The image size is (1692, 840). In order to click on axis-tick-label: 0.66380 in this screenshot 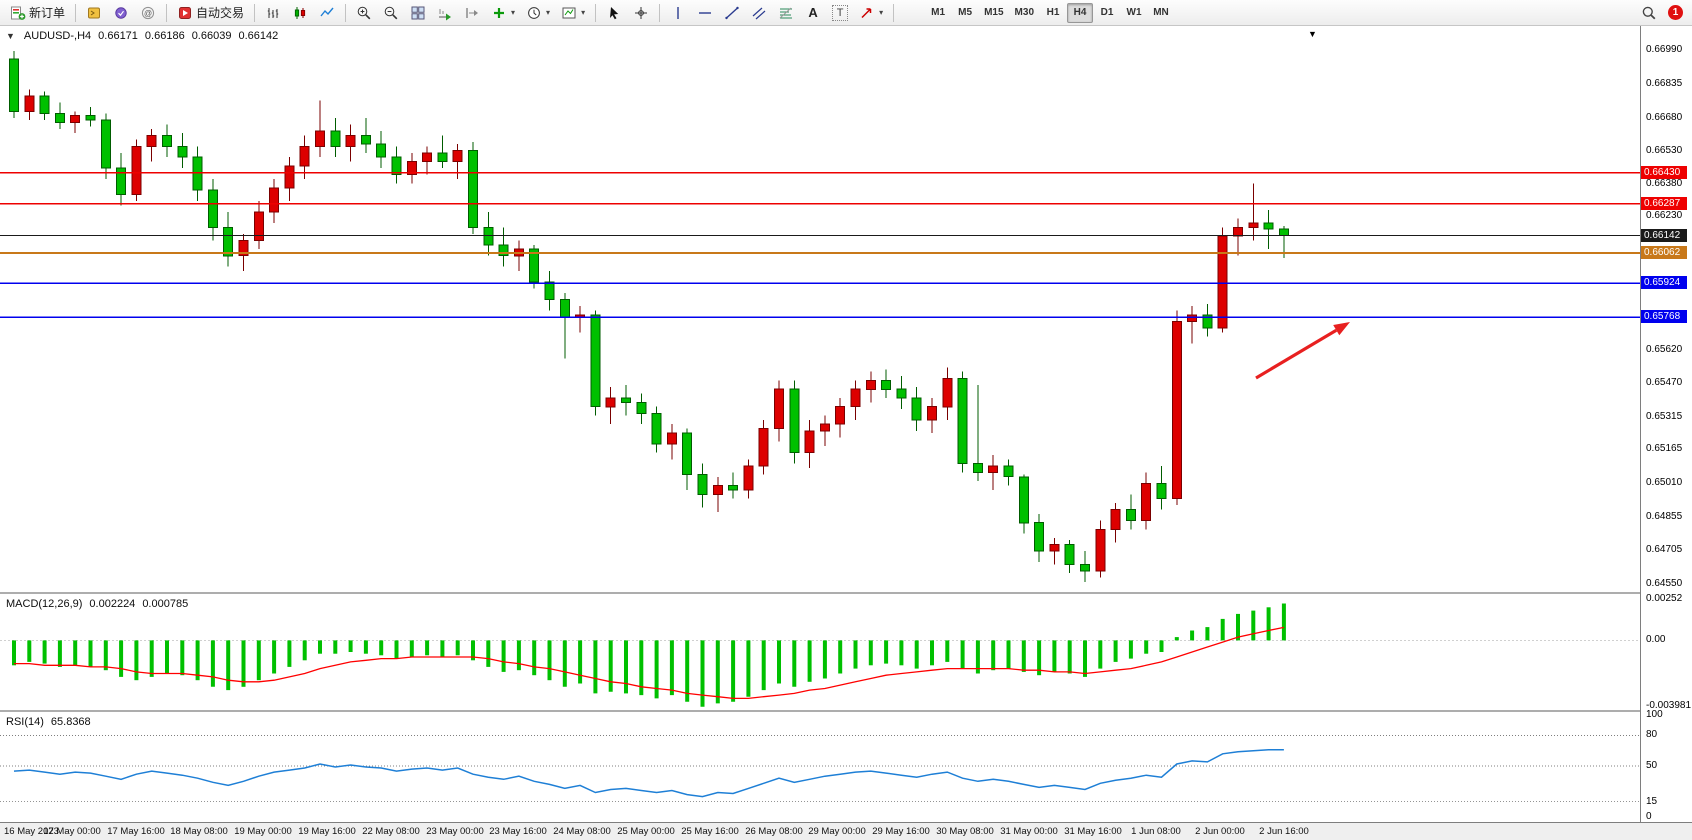, I will do `click(1664, 183)`.